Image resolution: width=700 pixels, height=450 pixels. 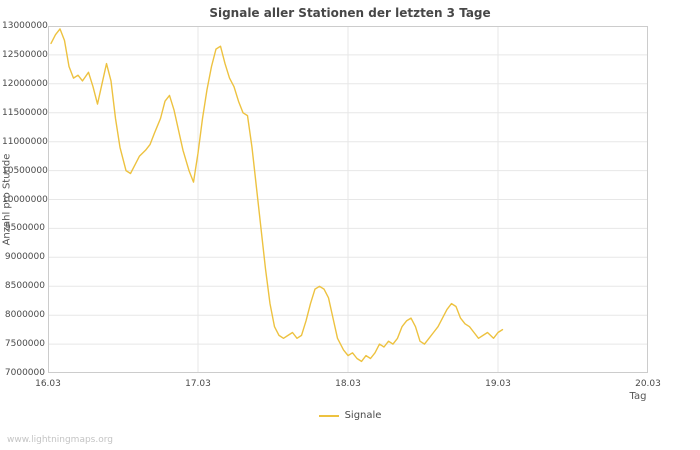 I want to click on y-tick-label: 10000000, so click(x=25, y=199).